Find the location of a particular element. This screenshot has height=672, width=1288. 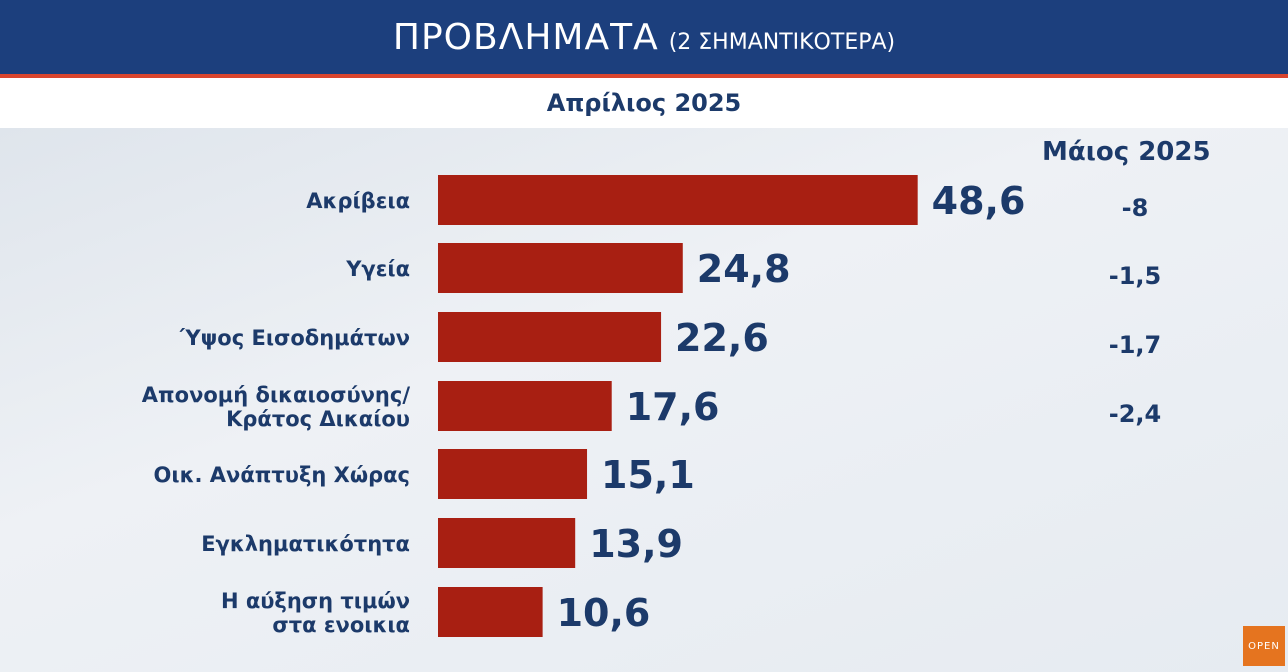

category-label: Κράτος Δικαίου is located at coordinates (318, 419).